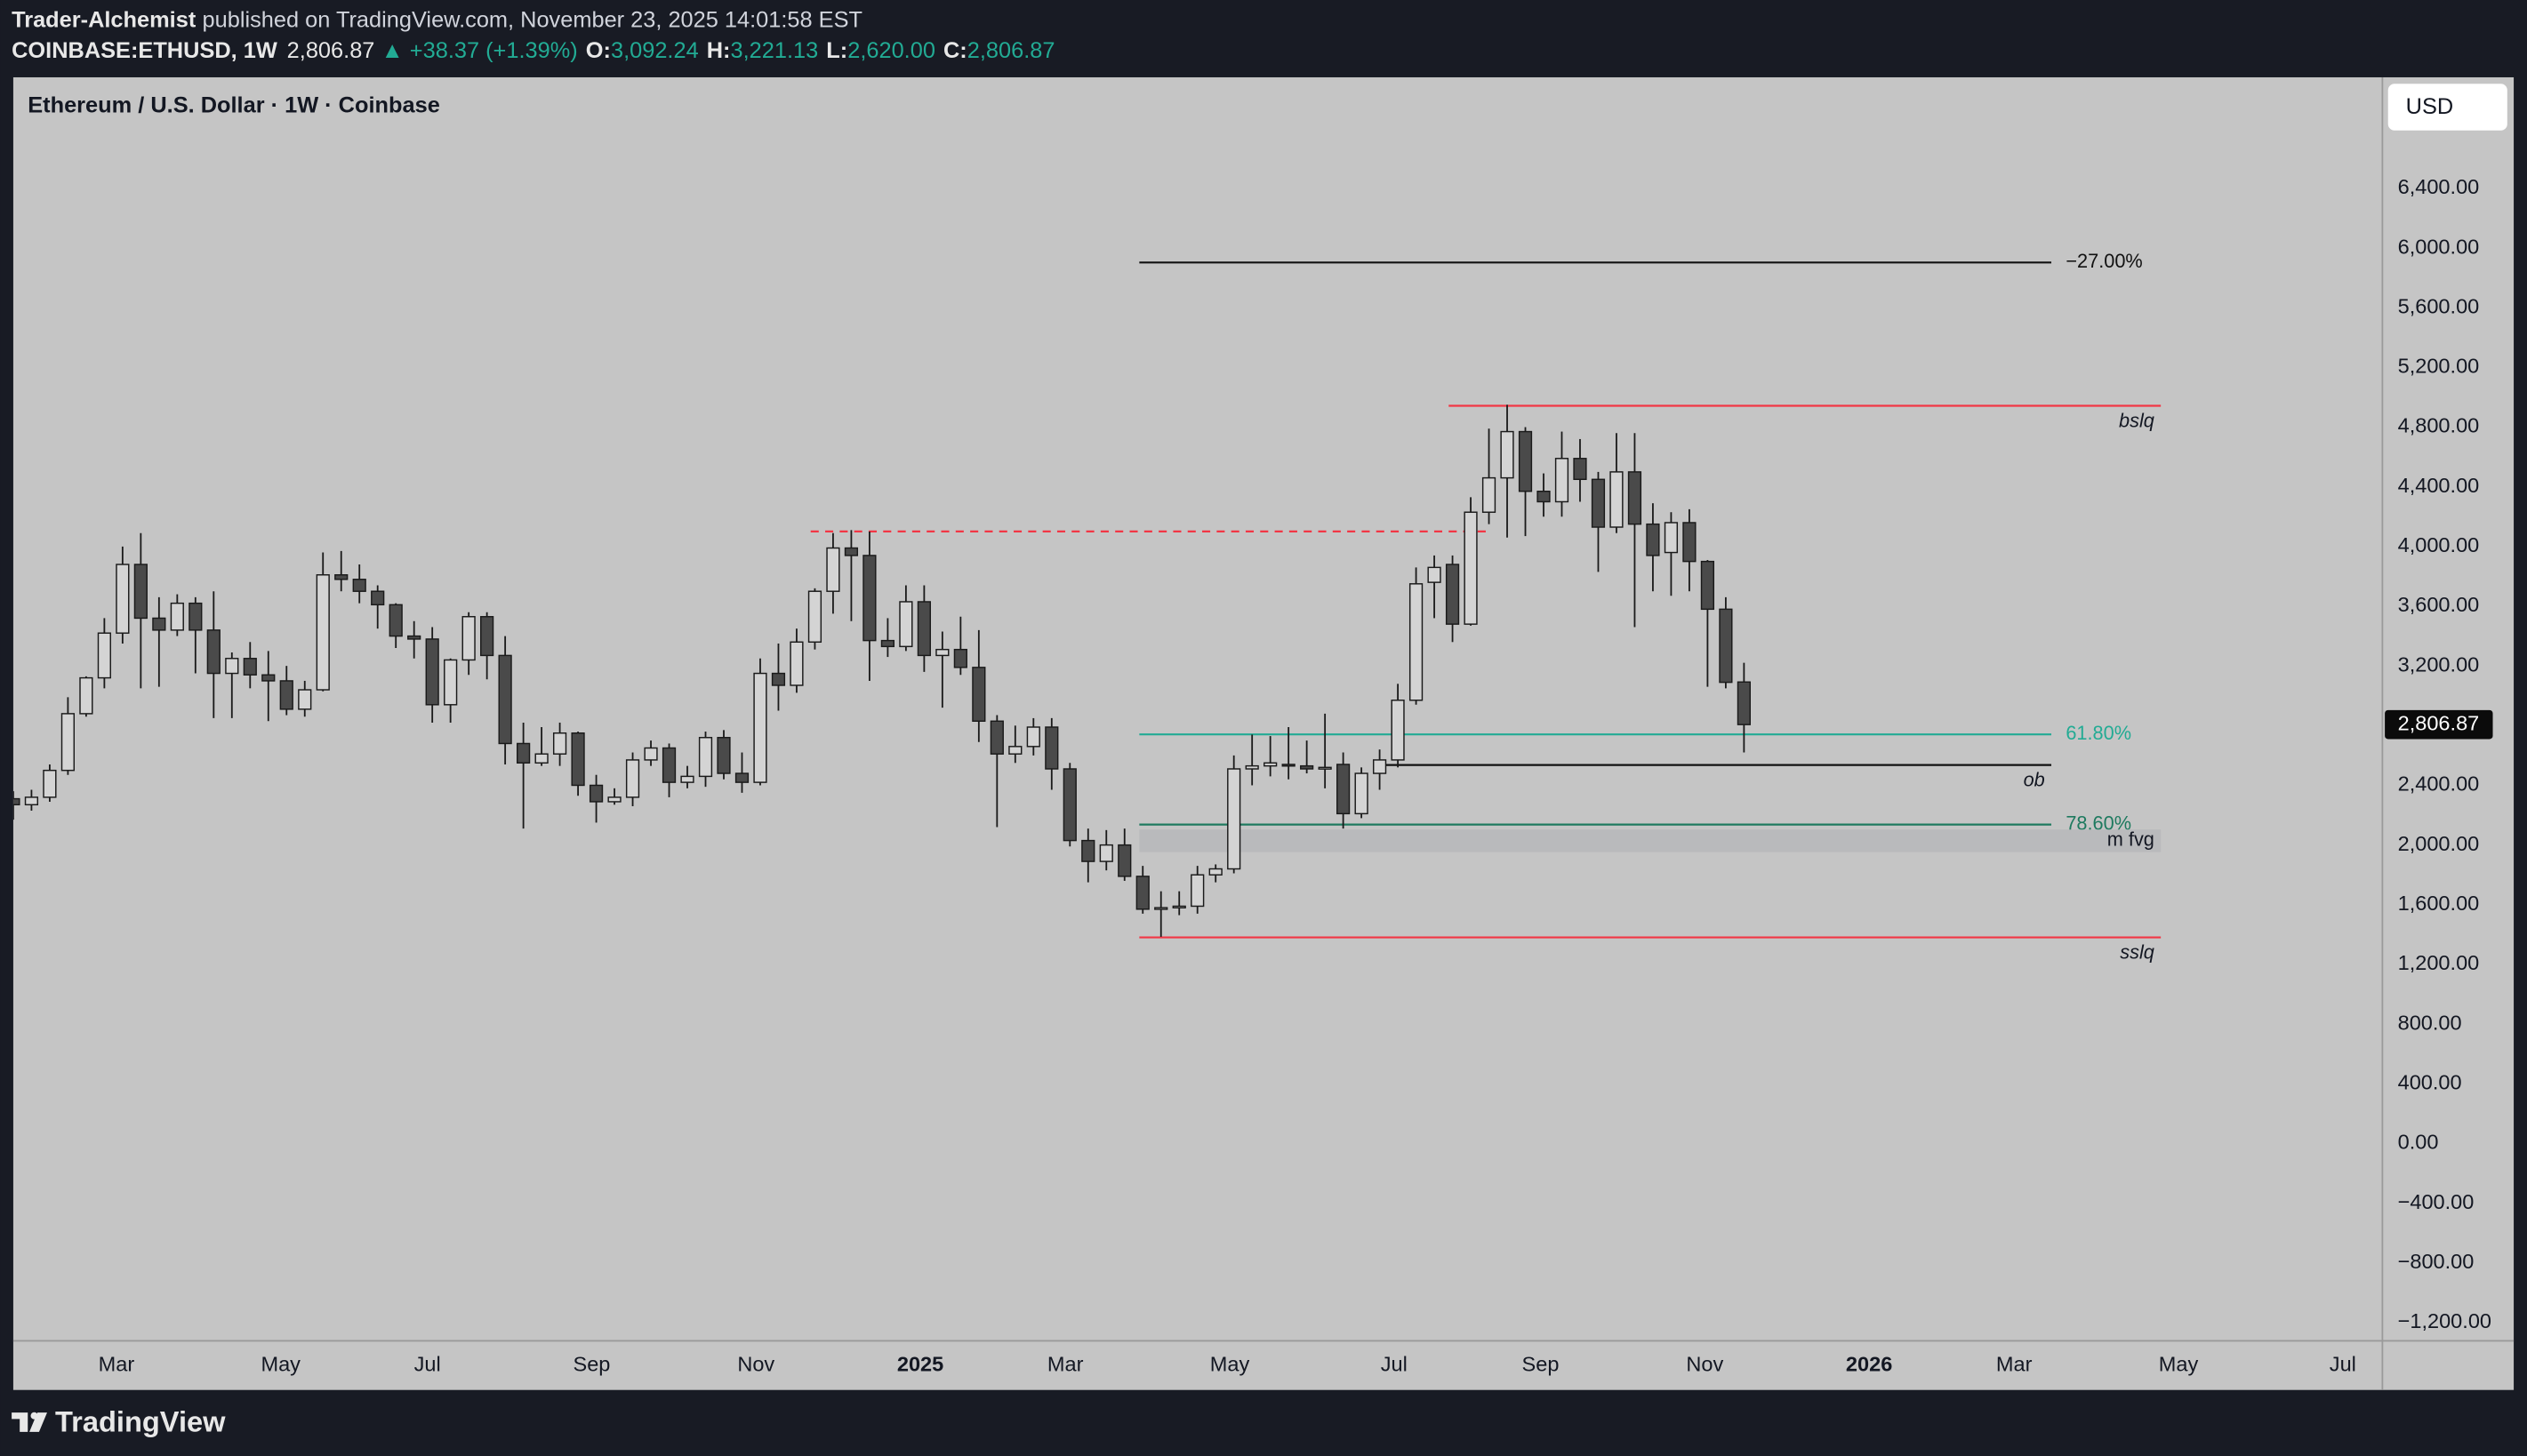 The height and width of the screenshot is (1456, 2527). What do you see at coordinates (2430, 1022) in the screenshot?
I see `y-tick-label: 800.00` at bounding box center [2430, 1022].